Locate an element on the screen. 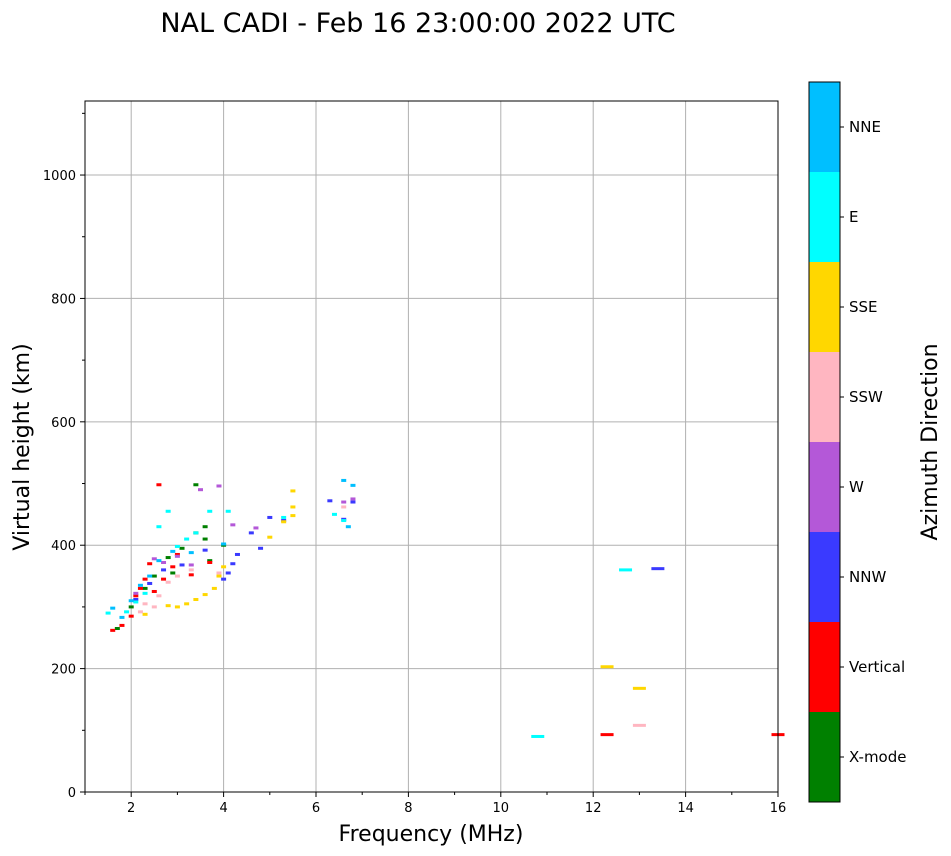 The width and height of the screenshot is (951, 856). colorbar-label: Vertical is located at coordinates (877, 667).